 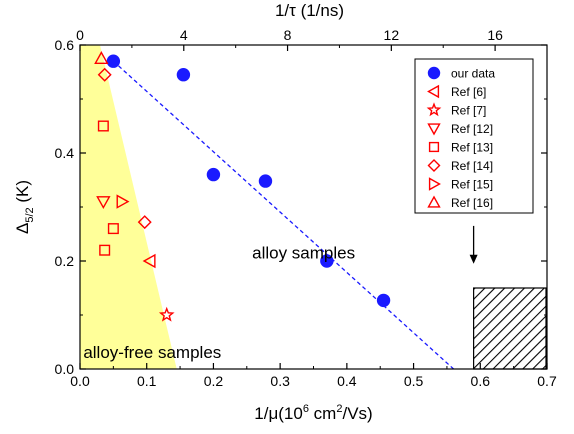 I want to click on y-title-sub: 5/2, so click(x=30, y=214).